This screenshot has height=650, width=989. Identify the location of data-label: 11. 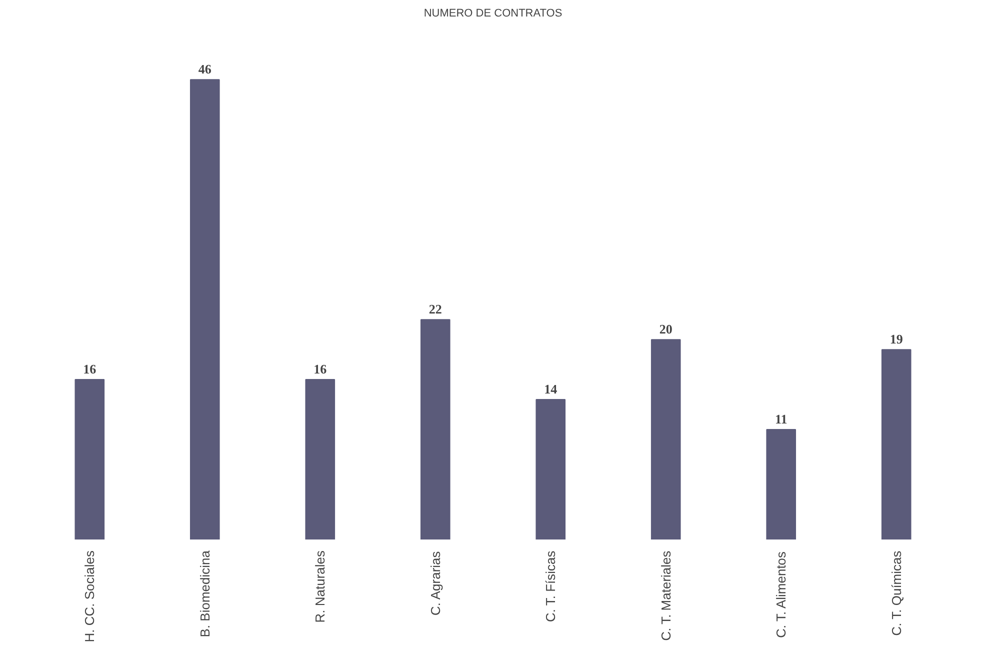
(781, 419).